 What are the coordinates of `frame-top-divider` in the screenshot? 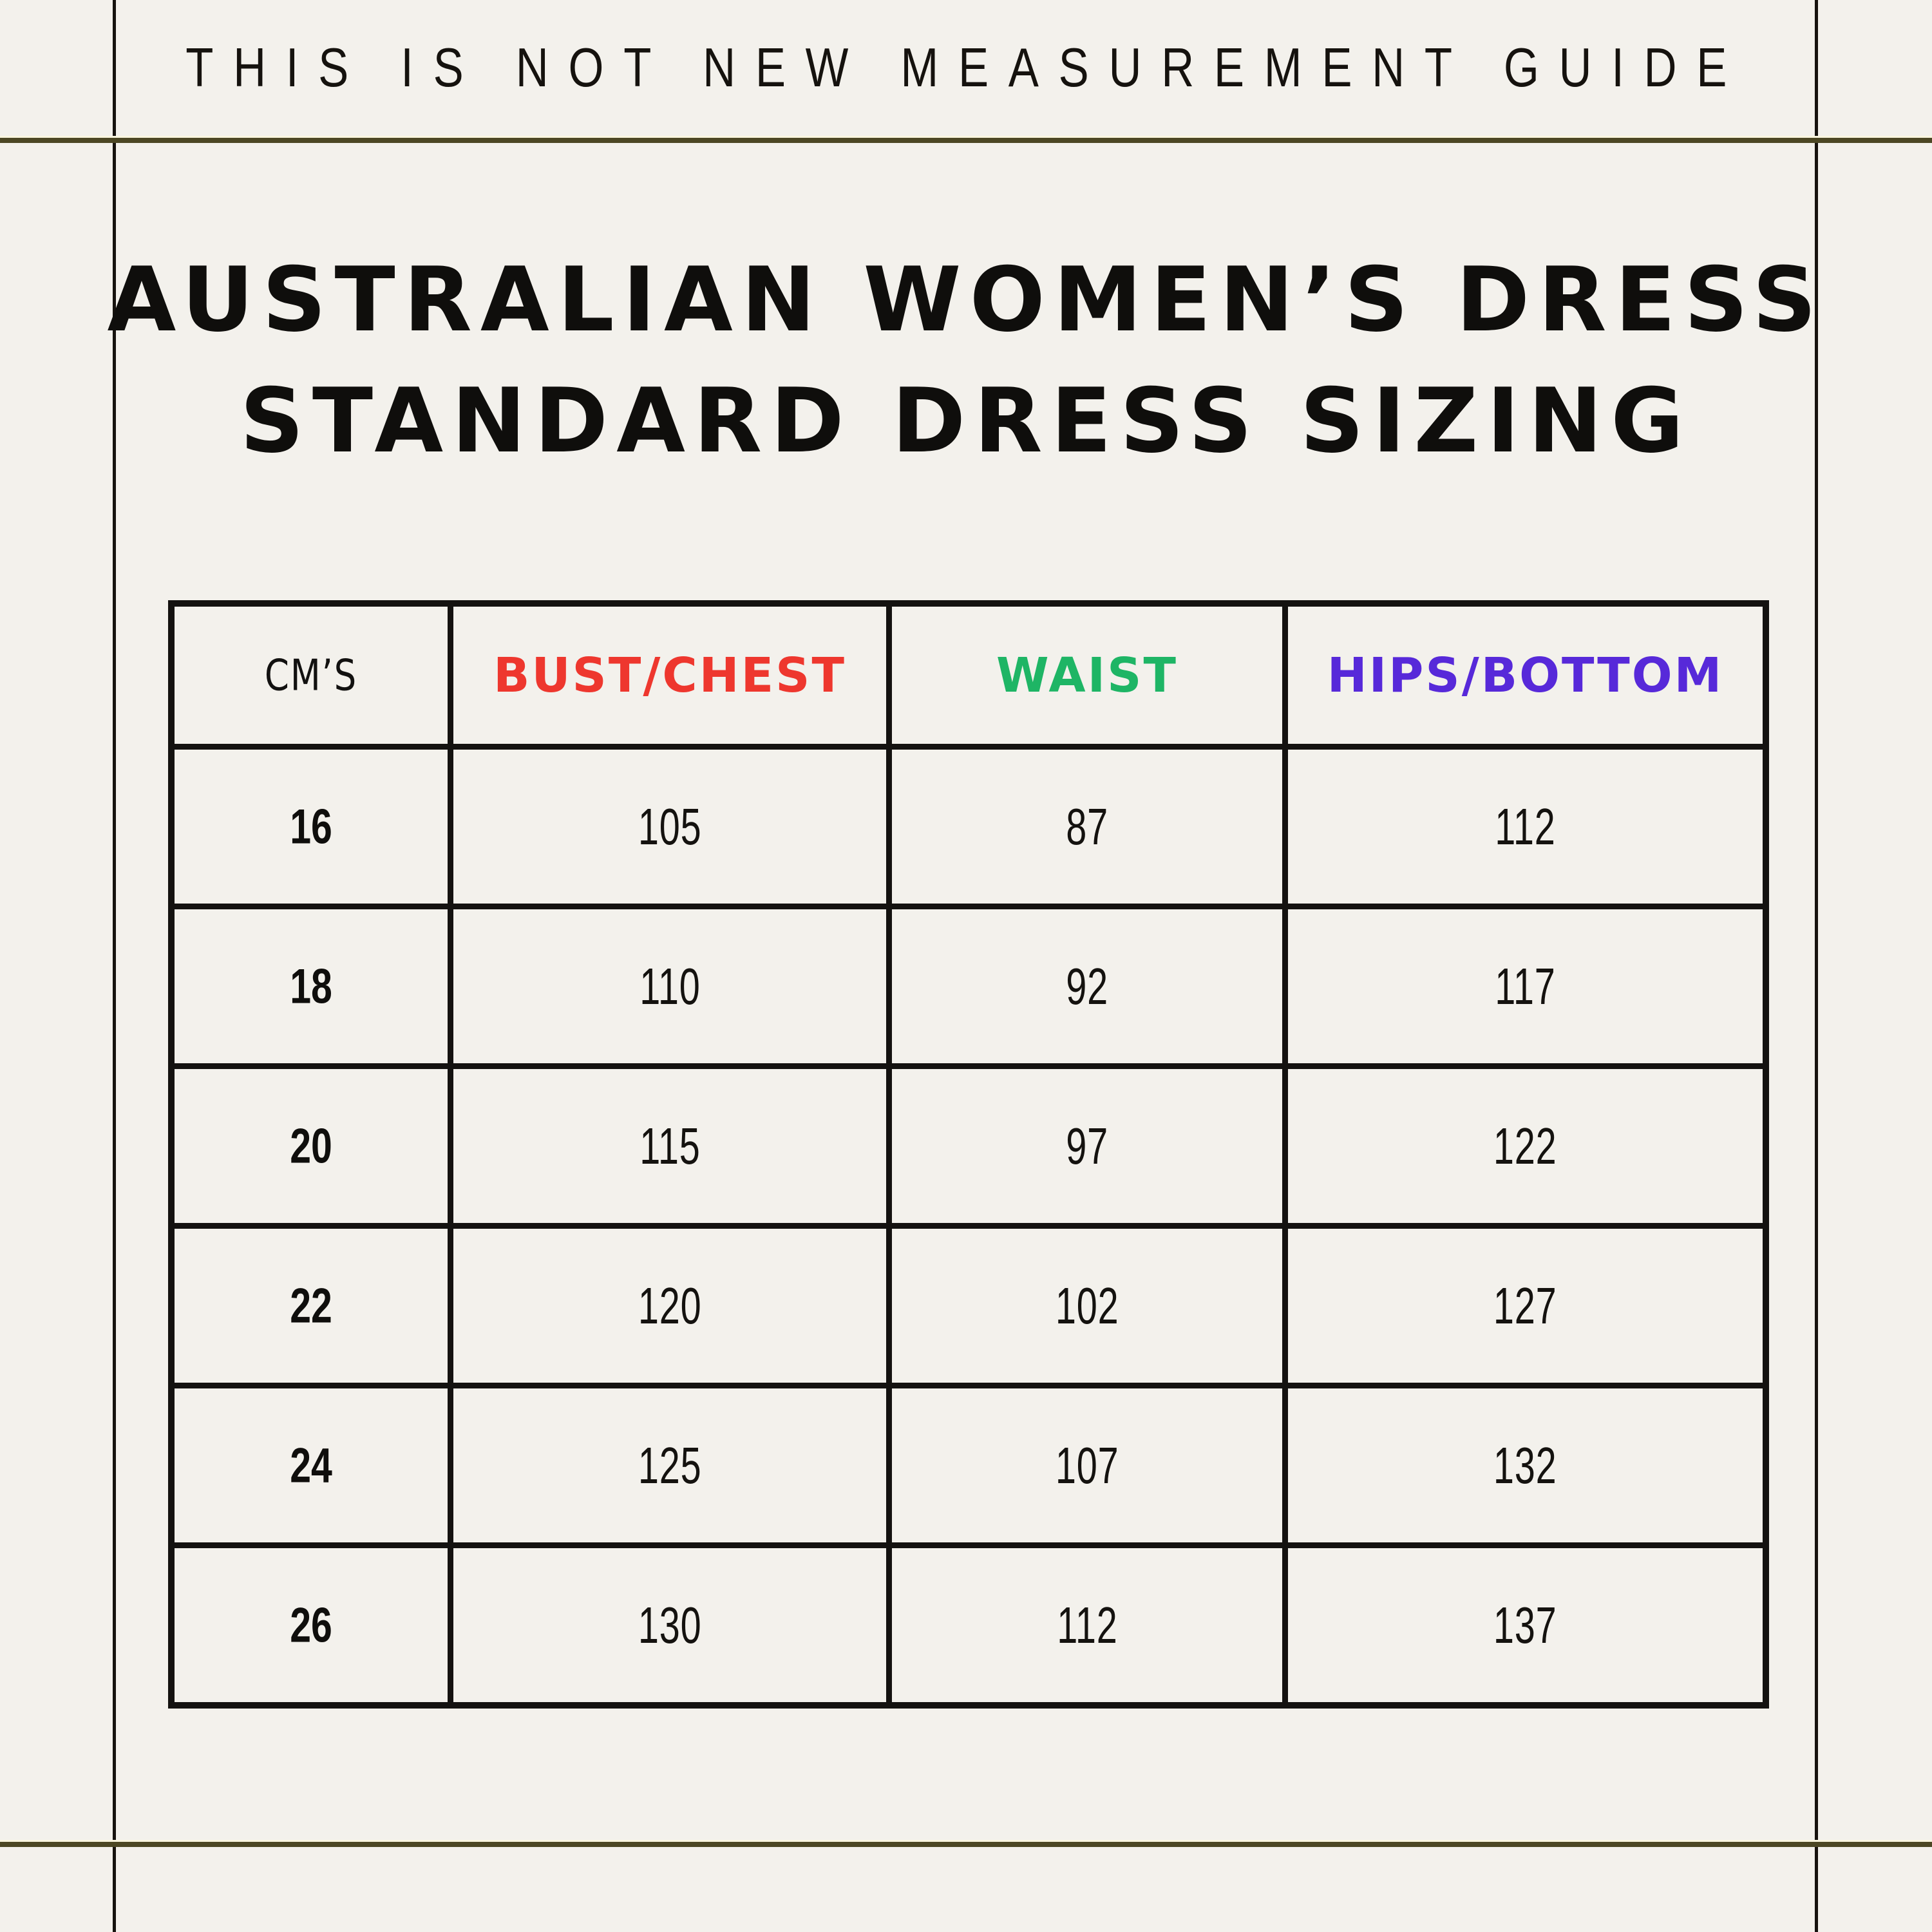 It's located at (966, 139).